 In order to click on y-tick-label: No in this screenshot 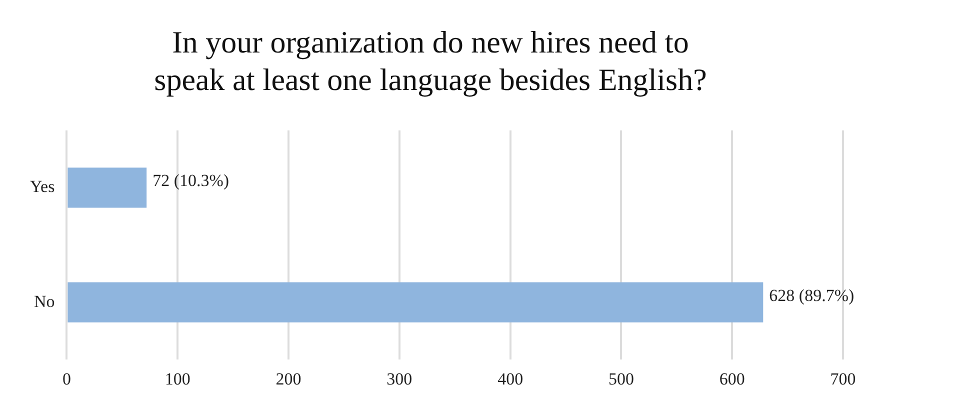, I will do `click(44, 301)`.